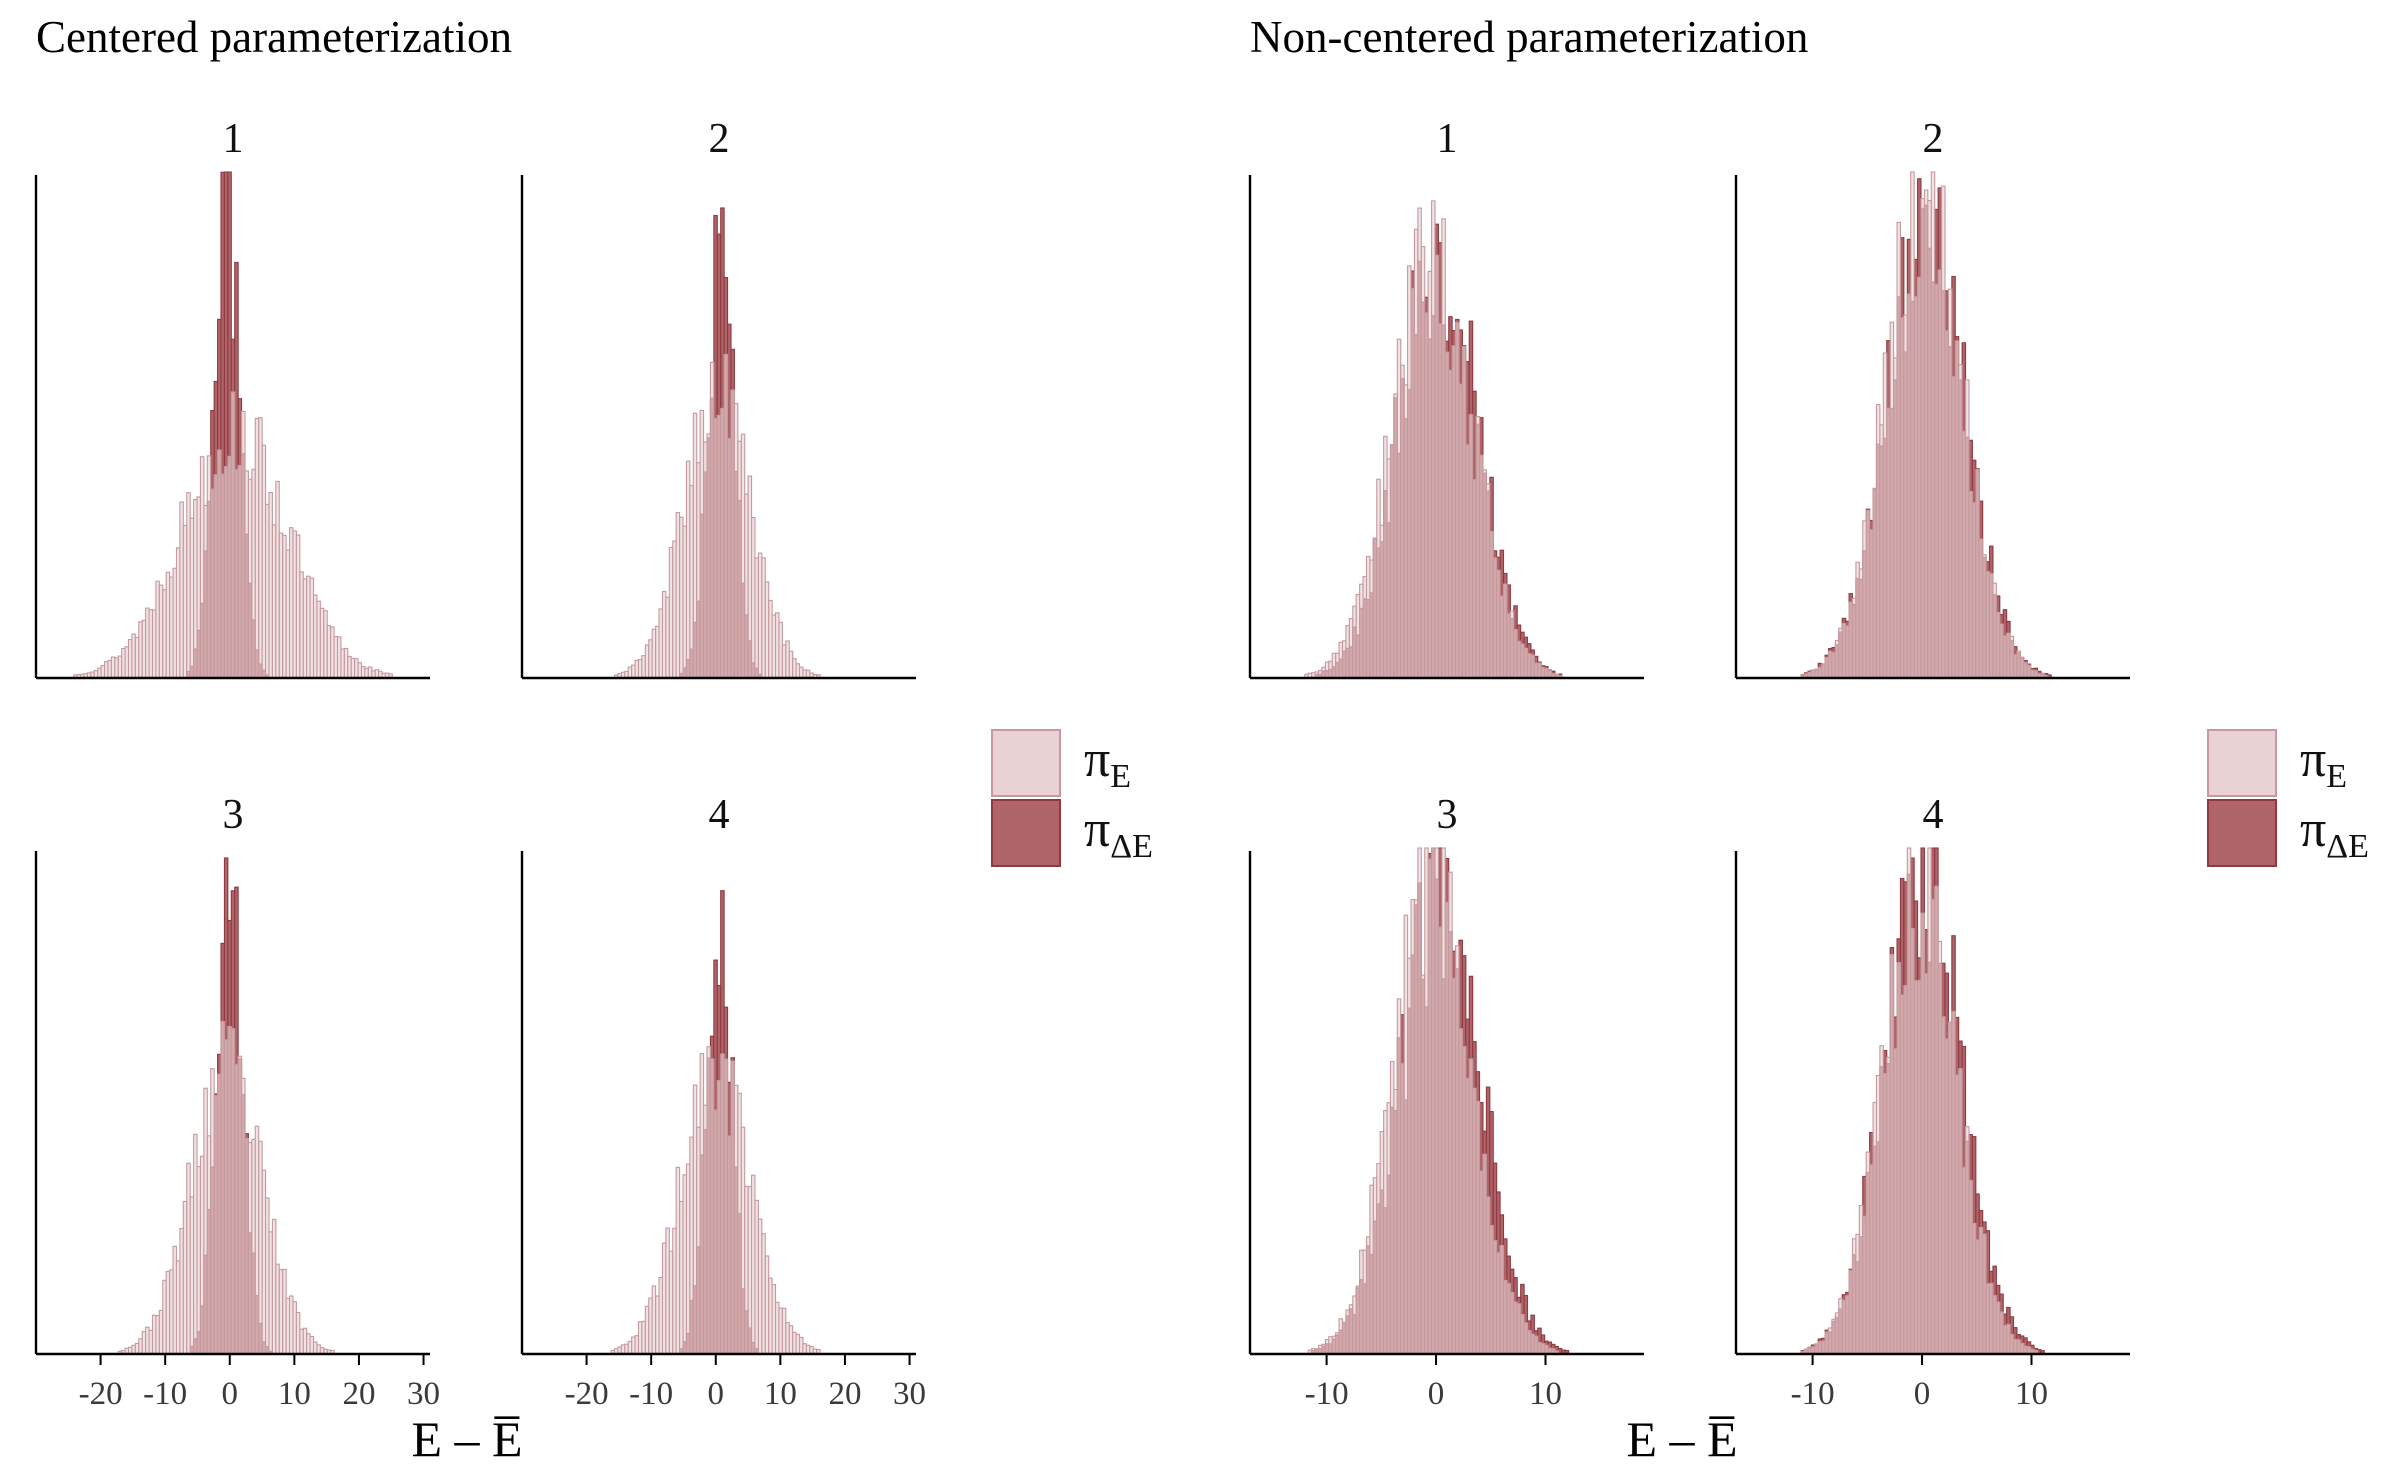  I want to click on panel-4: 4 -20 -10 0 10 20 30, so click(723, 1102).